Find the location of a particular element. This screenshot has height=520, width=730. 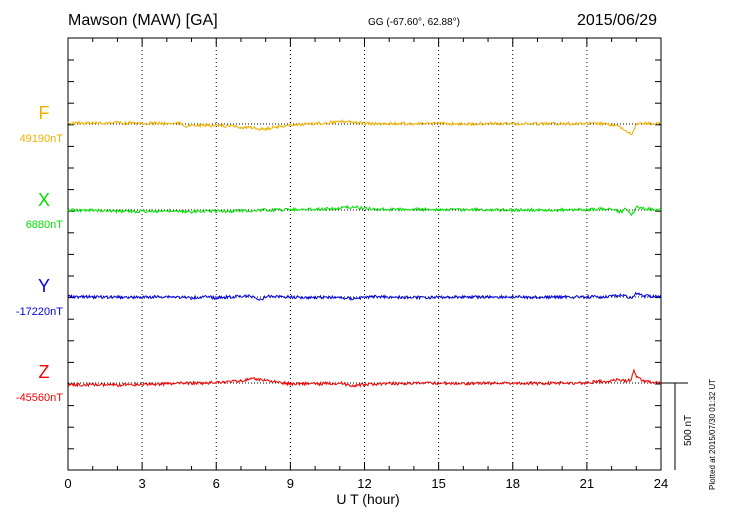

channel-labels: F 49190nT X 6880nT Y -17220nT Z -45560nT is located at coordinates (39, 253).